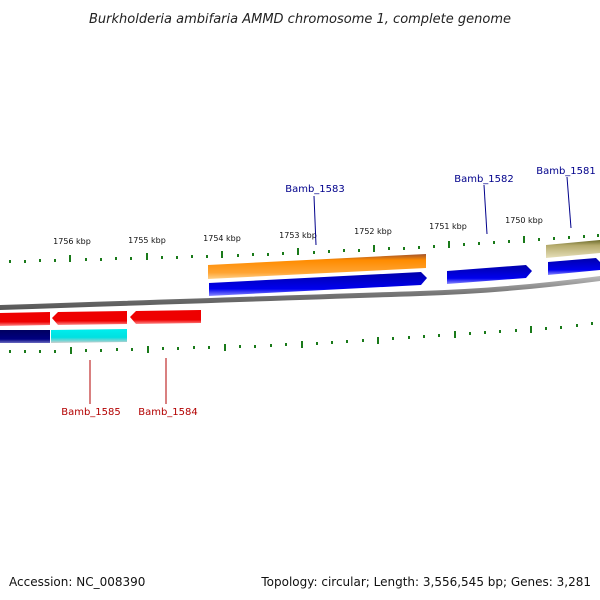 This screenshot has height=600, width=600. What do you see at coordinates (318, 284) in the screenshot?
I see `gene-bamb-1583-blue` at bounding box center [318, 284].